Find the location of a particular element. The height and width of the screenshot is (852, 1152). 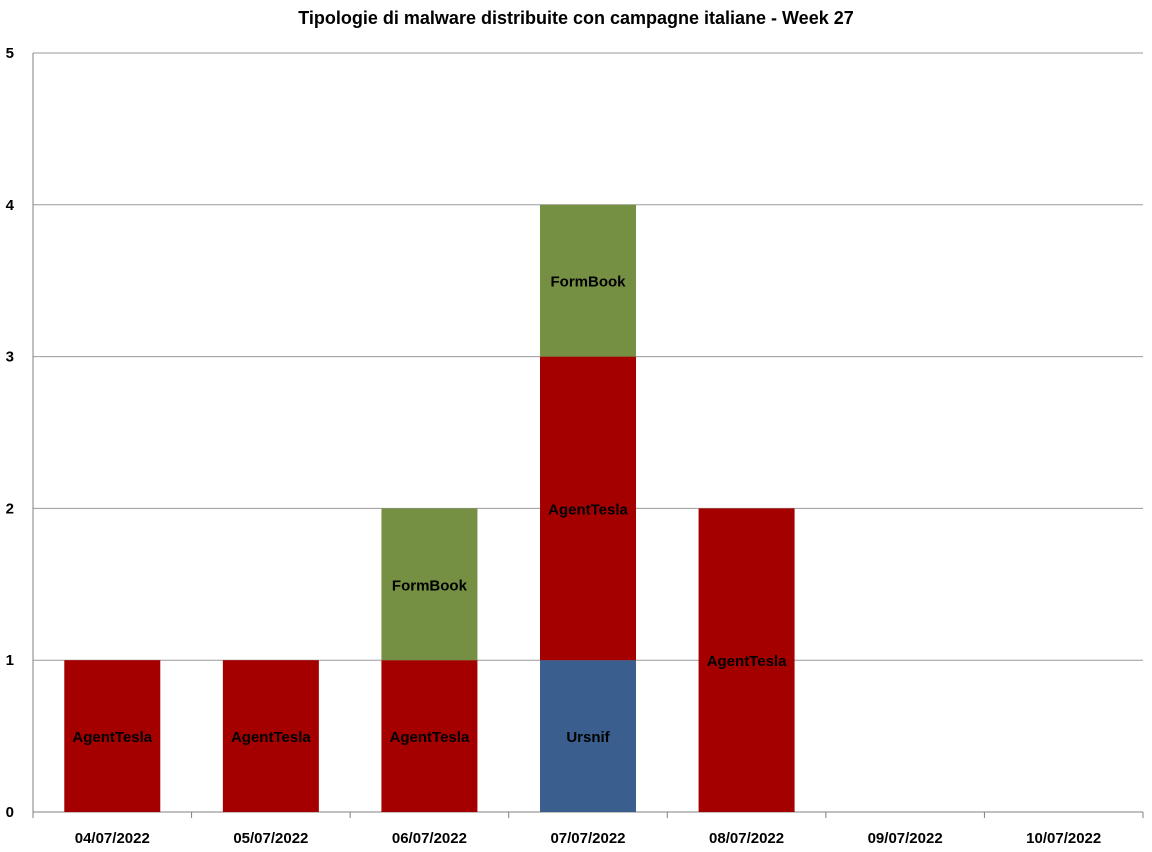

x-tick-label: 07/07/2022 is located at coordinates (587, 838).